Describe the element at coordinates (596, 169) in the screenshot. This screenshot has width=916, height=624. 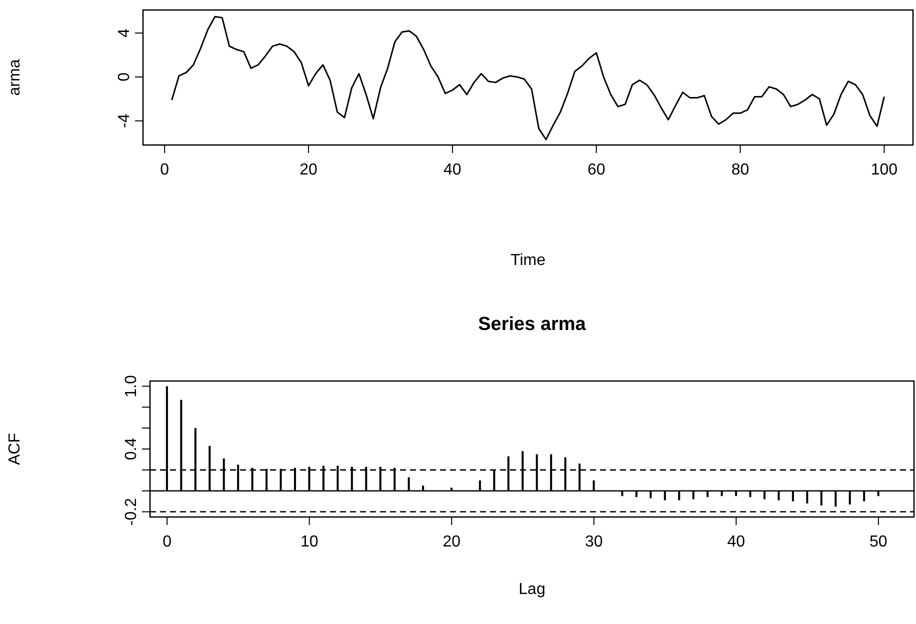
I see `x-tick-label: 60` at that location.